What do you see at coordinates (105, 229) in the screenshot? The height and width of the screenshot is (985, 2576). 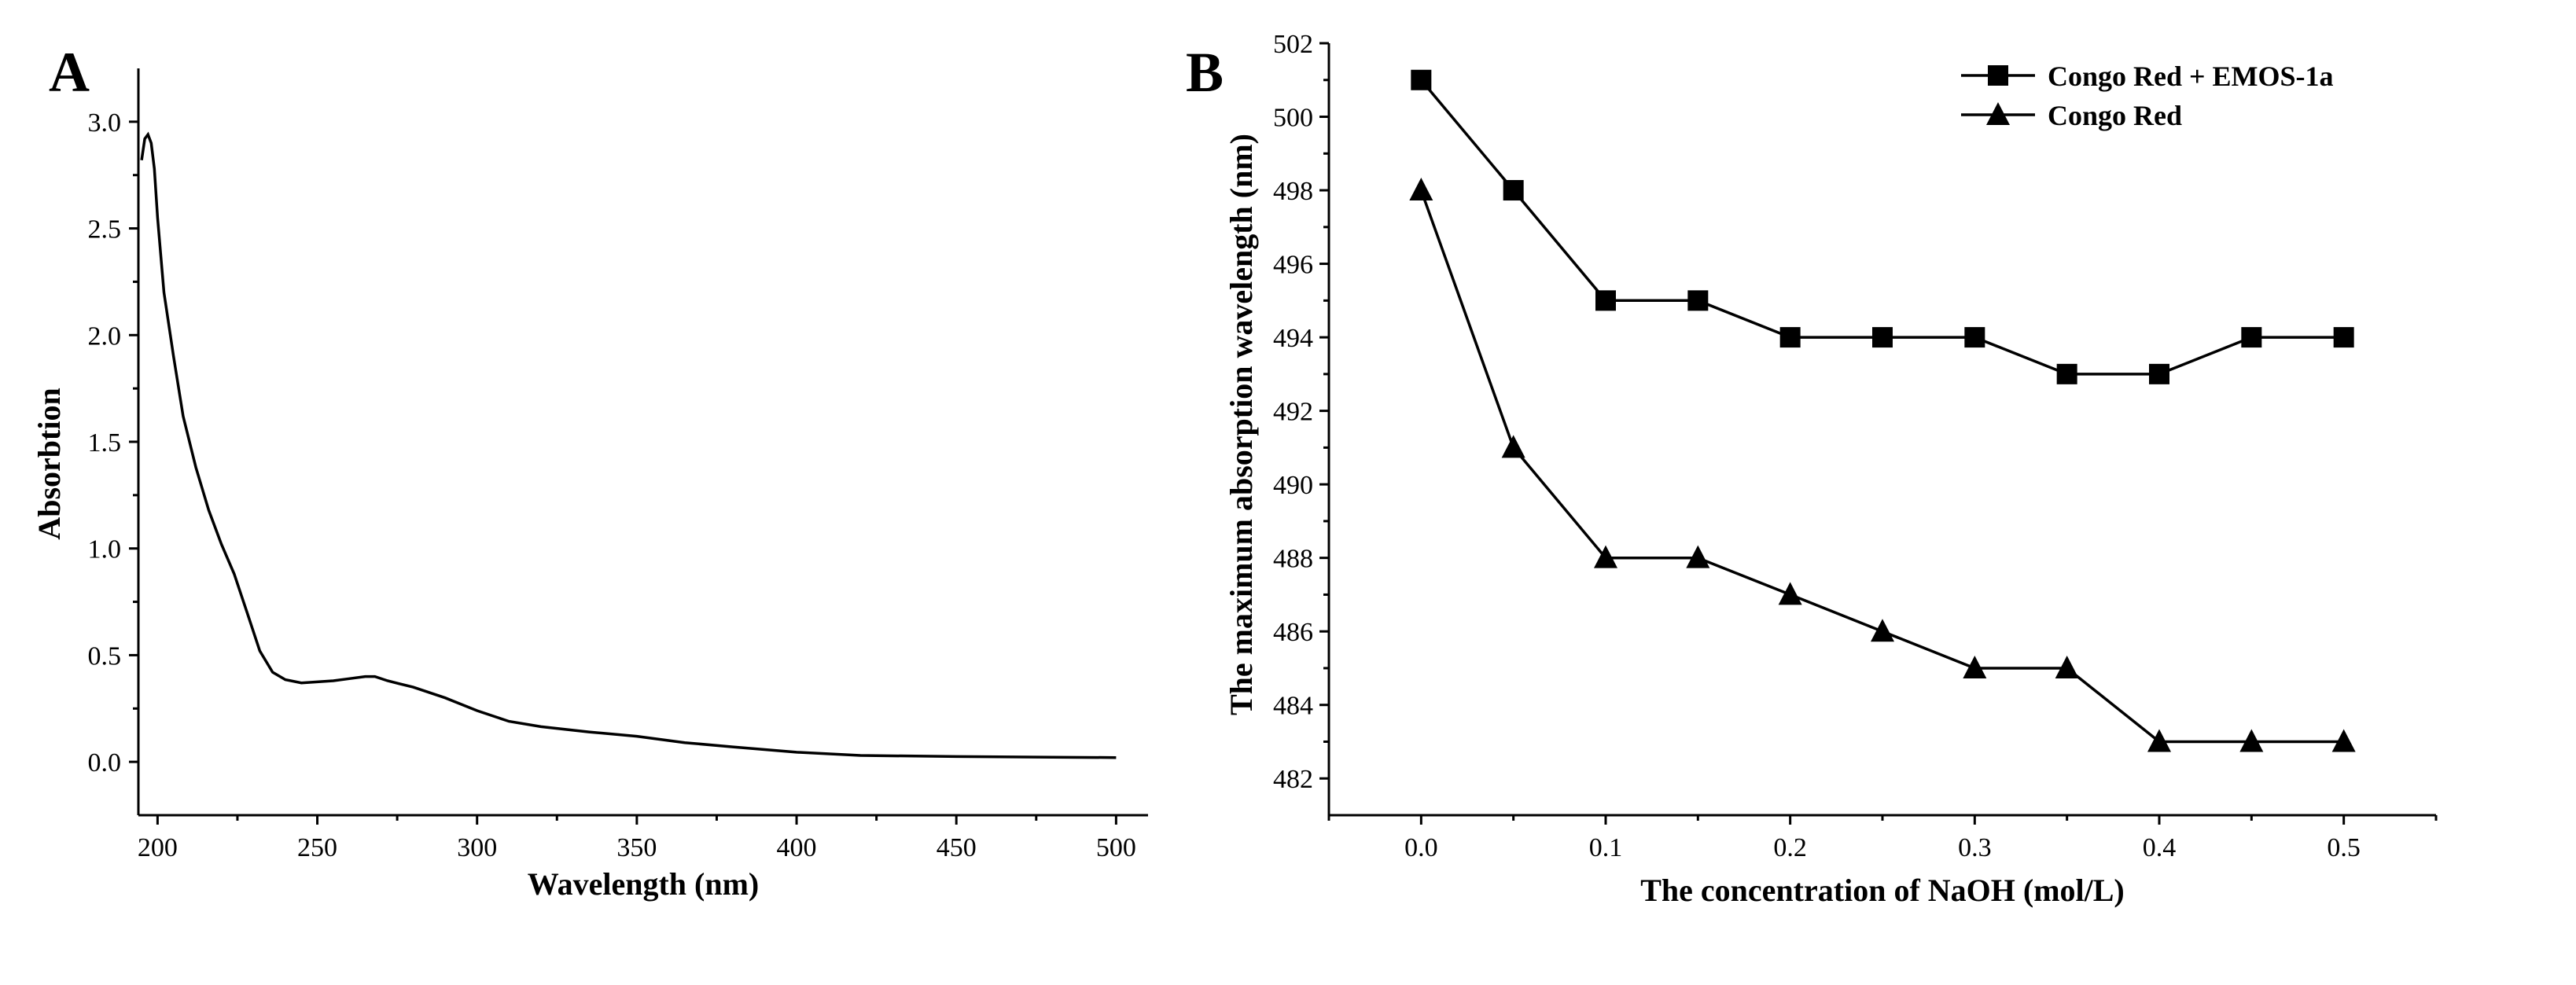 I see `panel-a-y-tick-label: 2.5` at bounding box center [105, 229].